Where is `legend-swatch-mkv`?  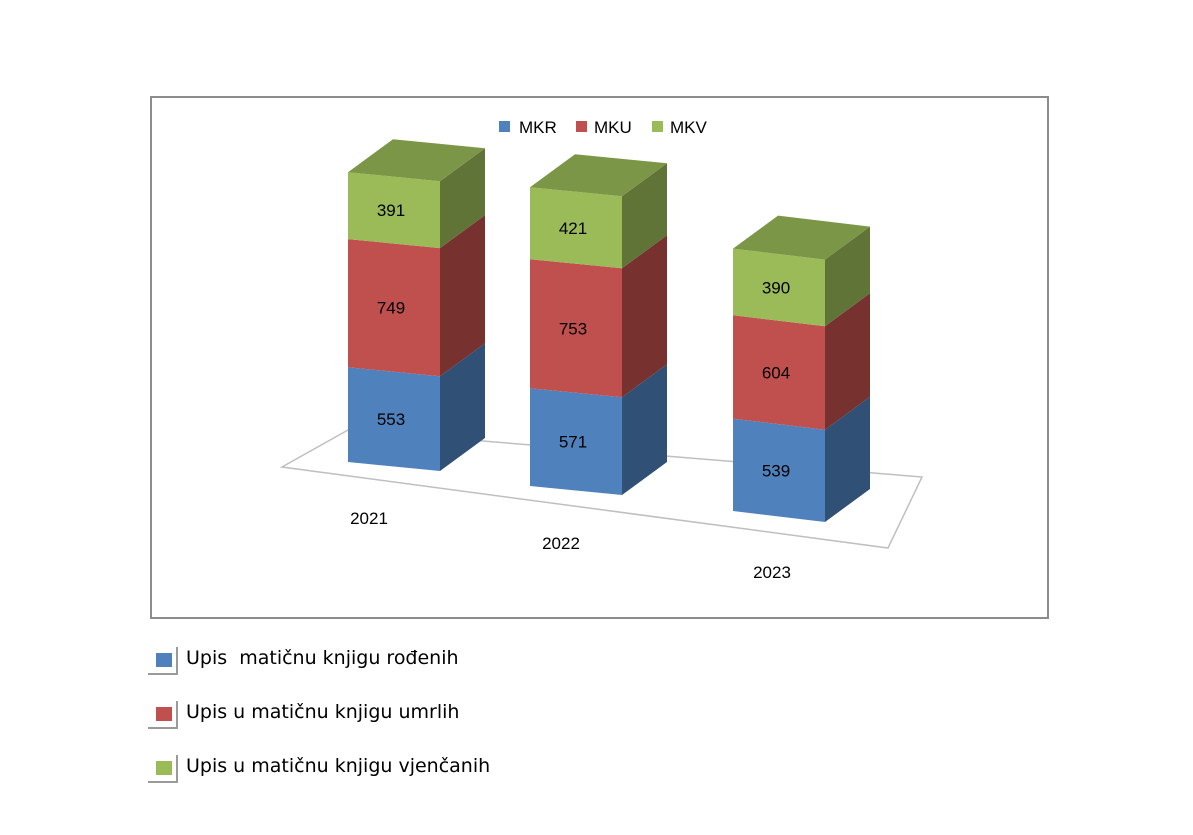
legend-swatch-mkv is located at coordinates (657, 126).